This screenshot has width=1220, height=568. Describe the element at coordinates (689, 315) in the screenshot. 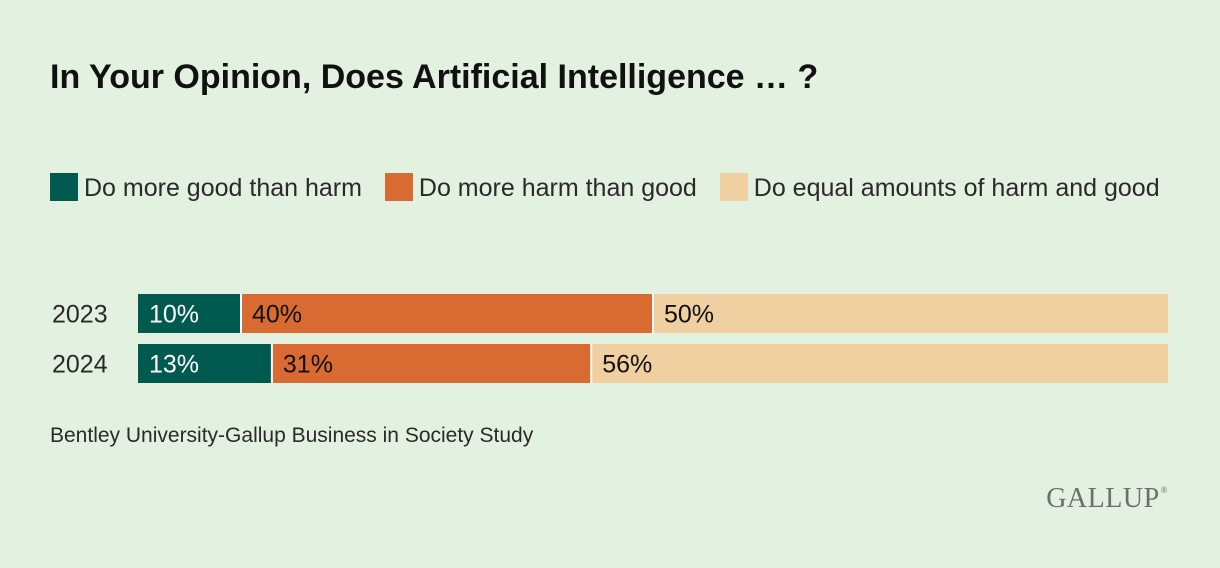

I see `data-label-equal-2023: 50%` at that location.